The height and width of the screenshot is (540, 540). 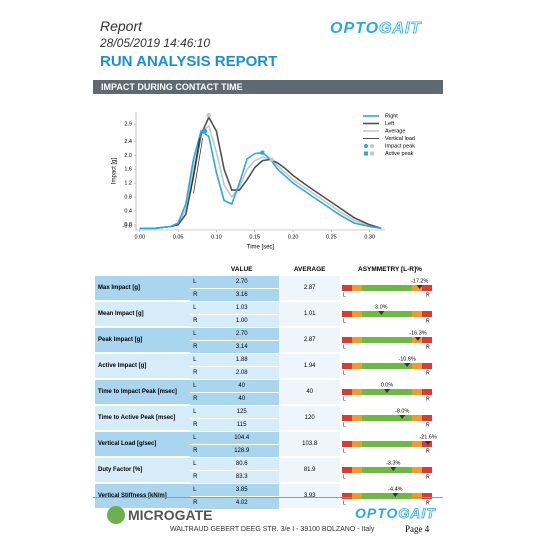 What do you see at coordinates (143, 289) in the screenshot?
I see `param-cell: Max Impact [g]` at bounding box center [143, 289].